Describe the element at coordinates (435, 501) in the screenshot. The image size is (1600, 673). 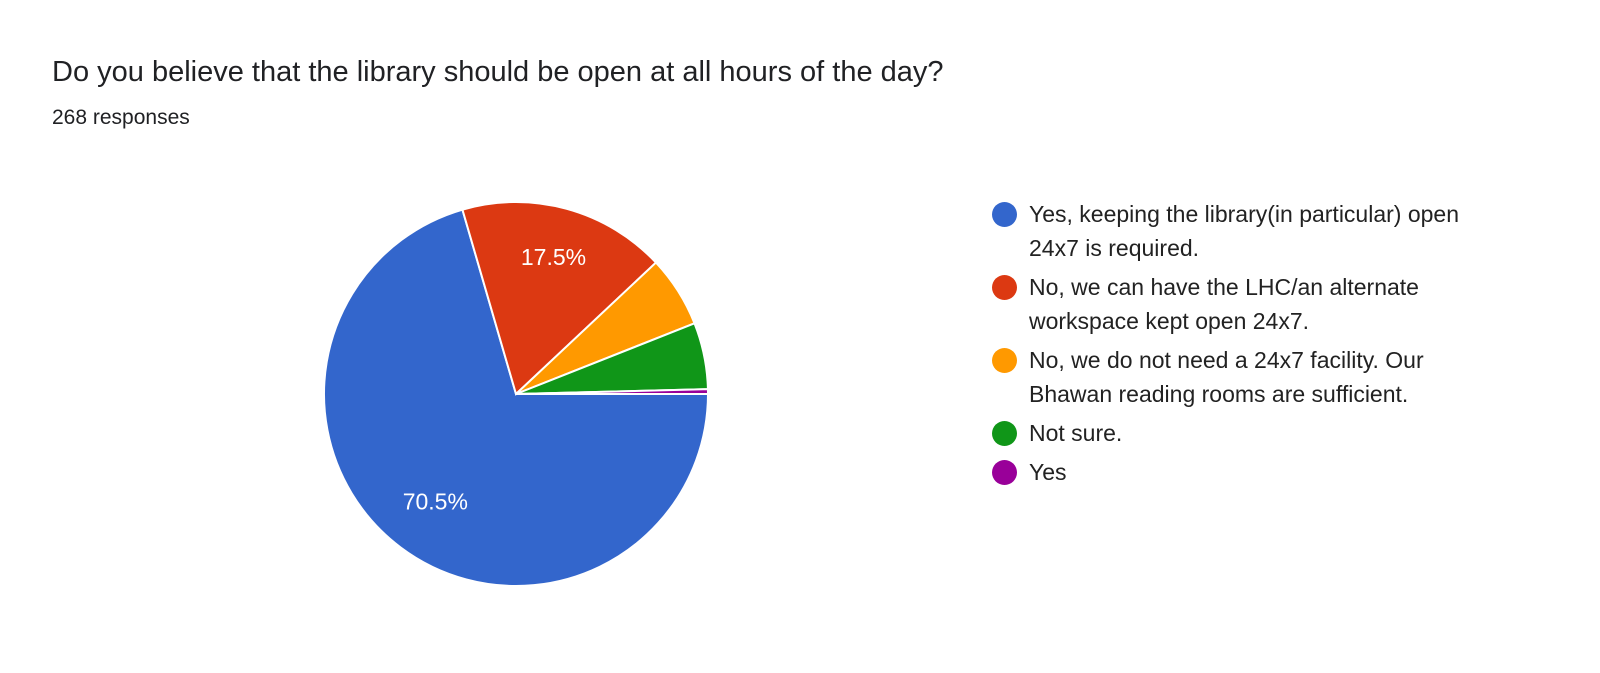
I see `data-label-1: 70.5%` at that location.